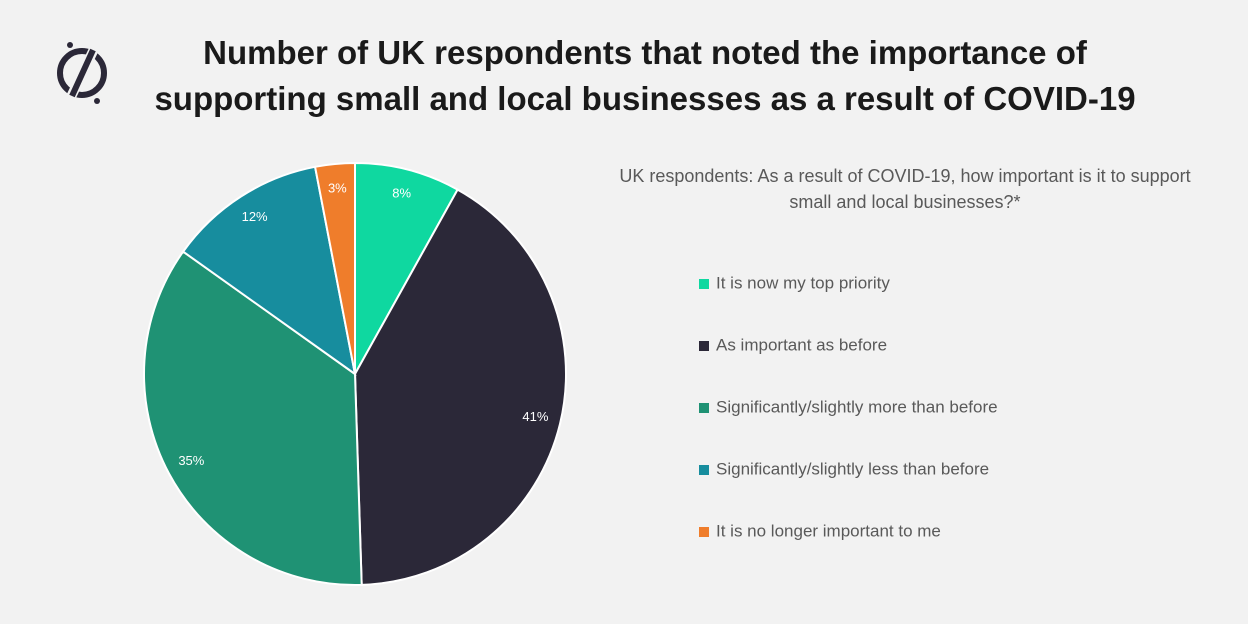  I want to click on legend-label: As important as before, so click(801, 344).